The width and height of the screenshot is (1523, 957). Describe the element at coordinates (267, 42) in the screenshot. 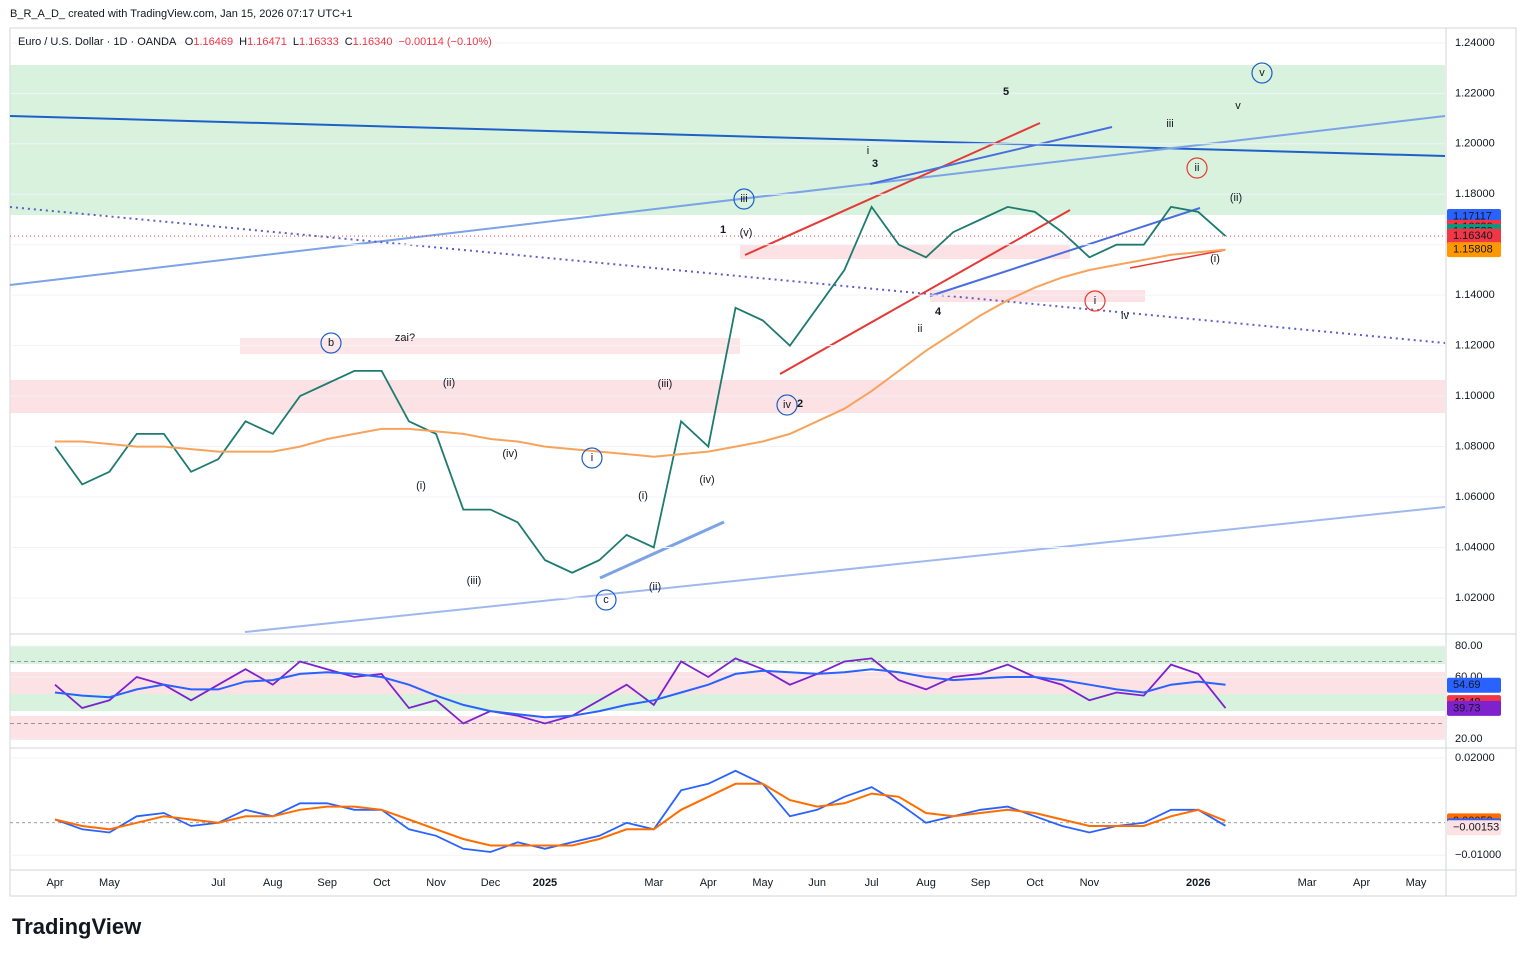

I see `ohlc-value: 1.16471` at that location.